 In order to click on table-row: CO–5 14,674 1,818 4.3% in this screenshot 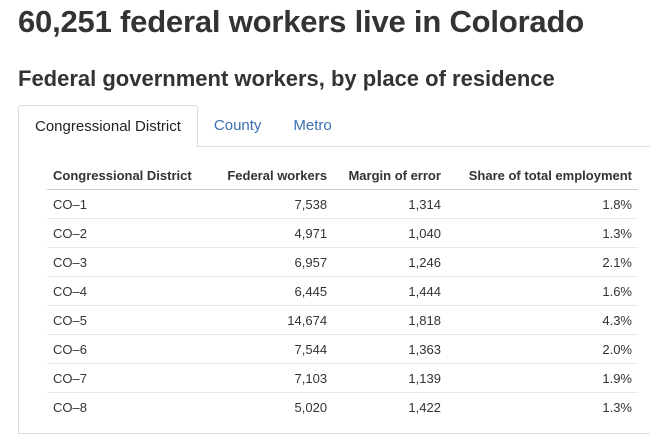, I will do `click(342, 320)`.